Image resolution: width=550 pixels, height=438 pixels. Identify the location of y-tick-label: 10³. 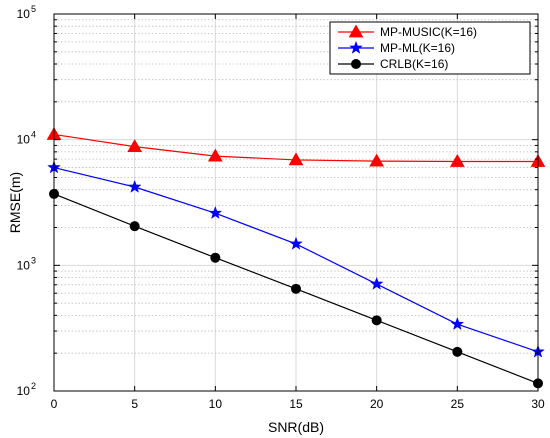
(26, 263).